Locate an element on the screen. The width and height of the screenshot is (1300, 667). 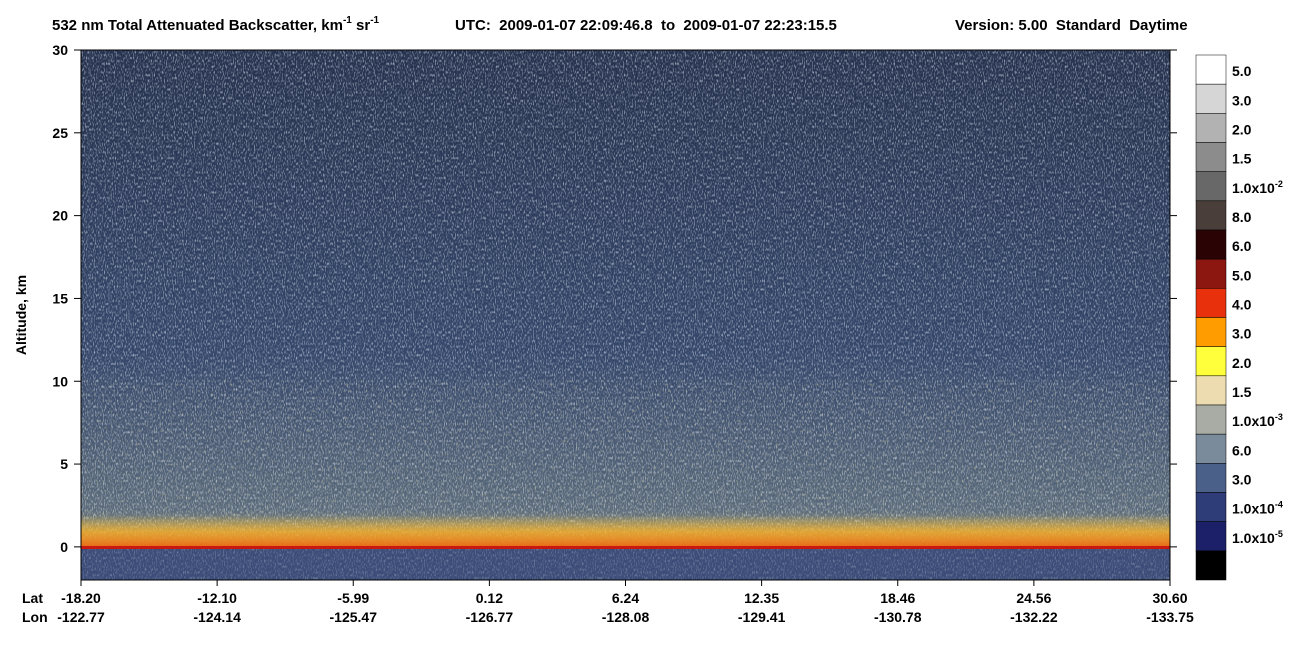
lat-tick-label: 30.60 is located at coordinates (1169, 598).